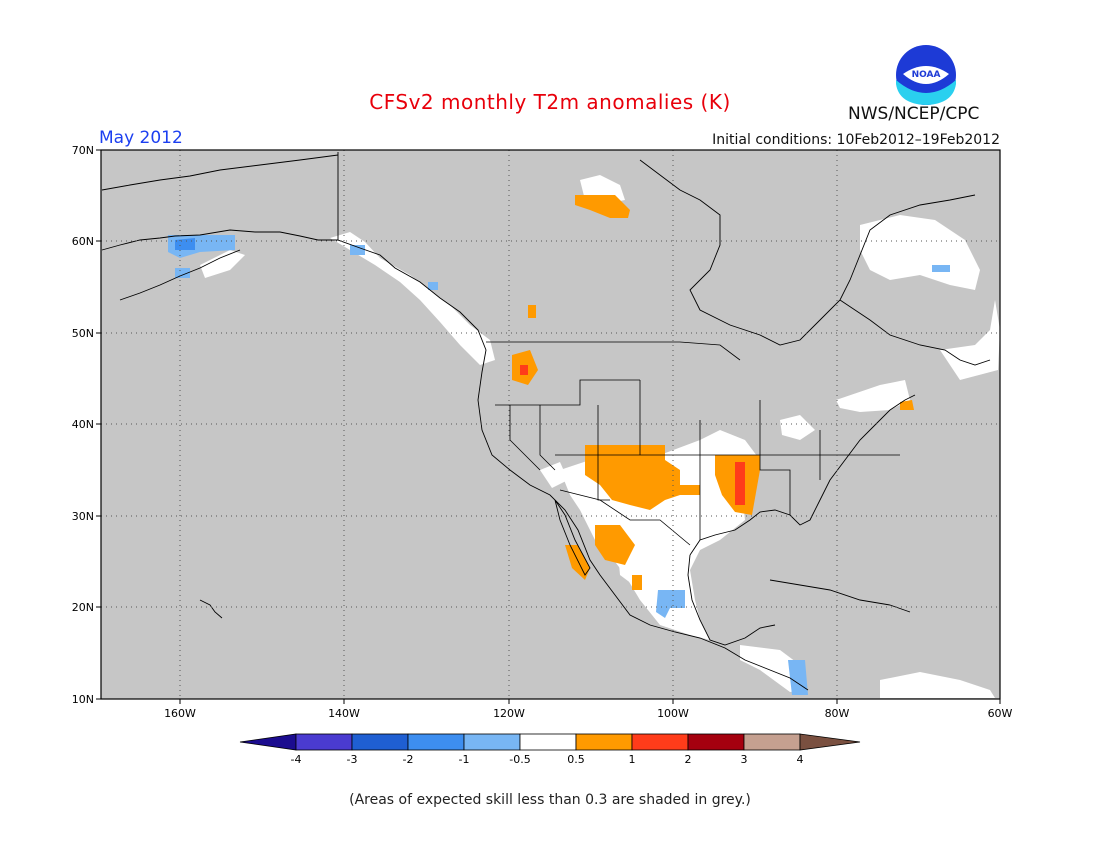  I want to click on noaa-logo-icon: NOAA, so click(926, 75).